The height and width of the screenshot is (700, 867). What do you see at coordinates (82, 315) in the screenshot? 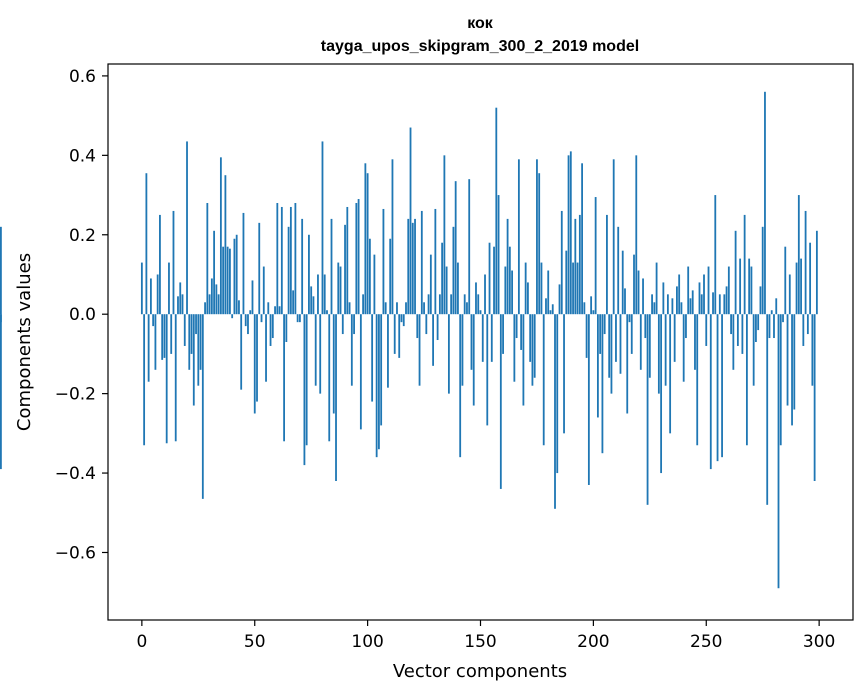
I see `y-tick-label: 0.0` at bounding box center [82, 315].